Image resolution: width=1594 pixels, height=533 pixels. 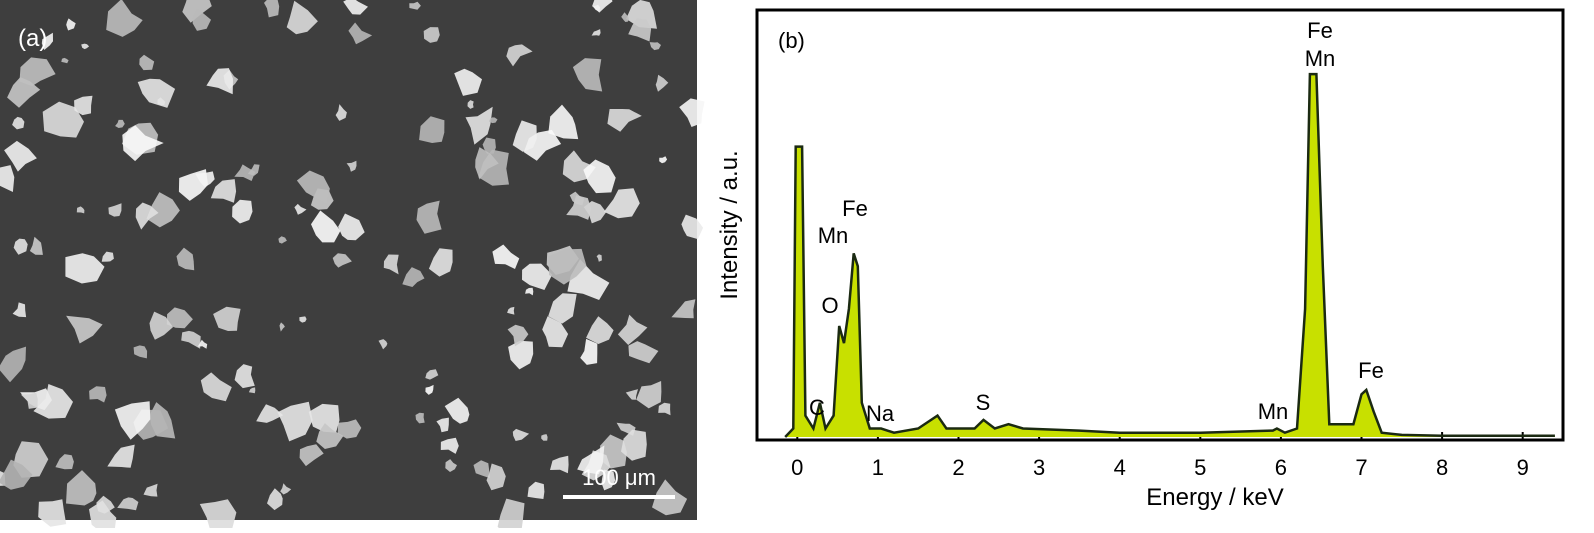 I want to click on peak-label: O, so click(x=829, y=305).